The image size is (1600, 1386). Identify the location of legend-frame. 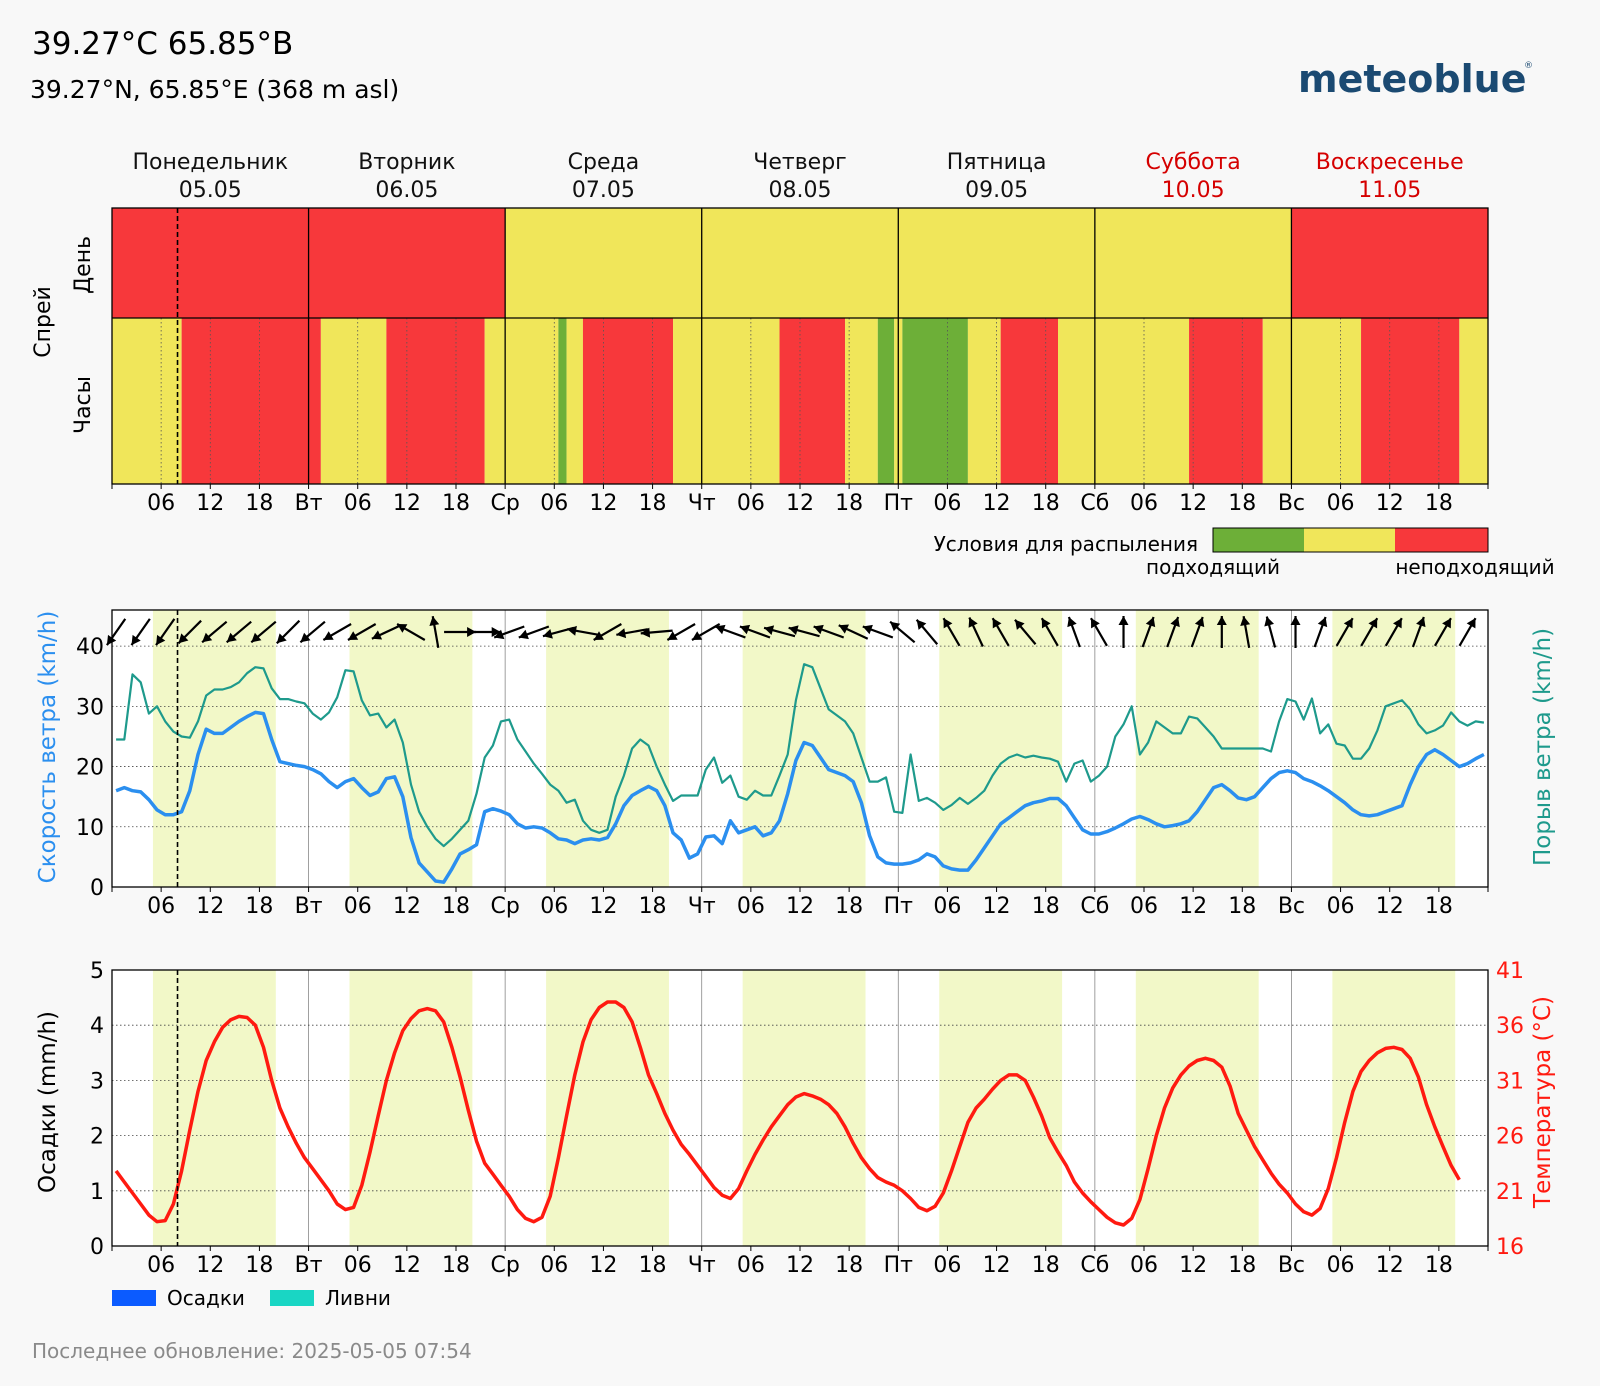
(1350, 540).